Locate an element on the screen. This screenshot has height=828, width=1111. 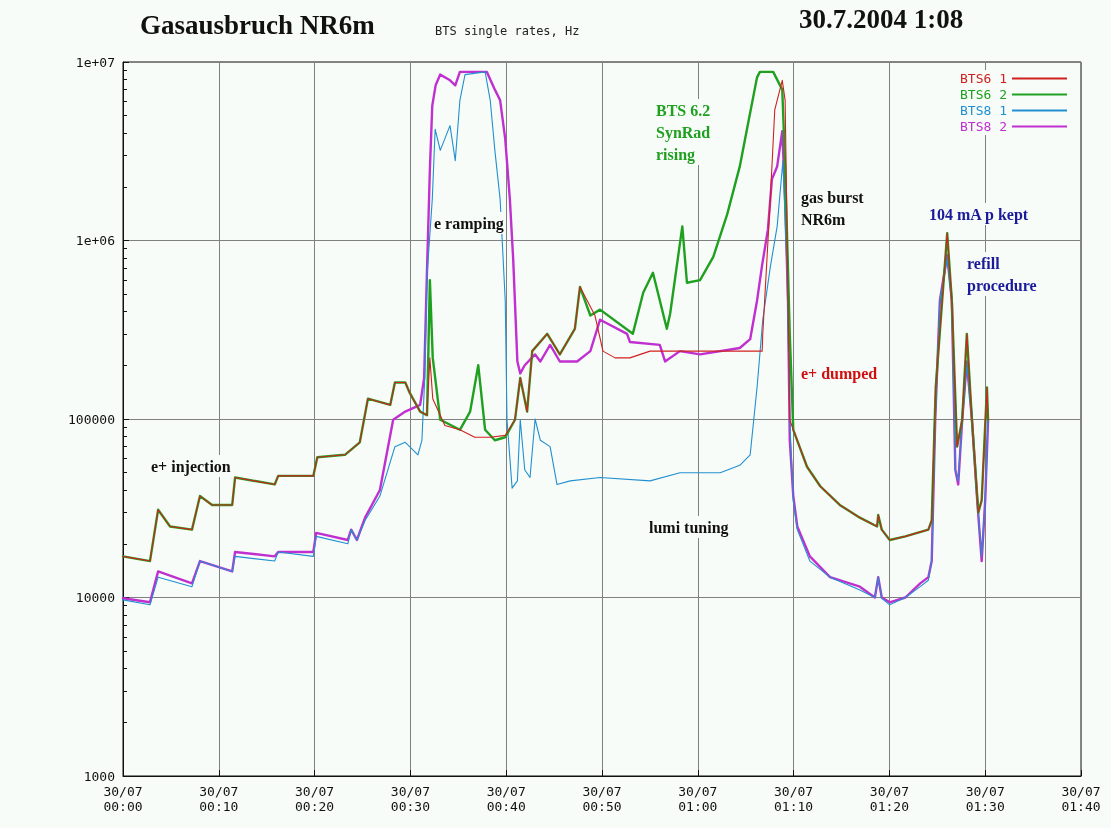
x-tick-label: 30/07 00:30 is located at coordinates (410, 799).